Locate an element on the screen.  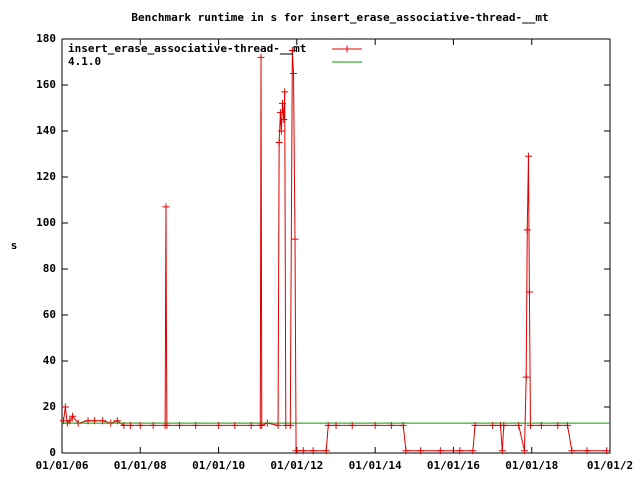
legend-marker is located at coordinates (347, 49).